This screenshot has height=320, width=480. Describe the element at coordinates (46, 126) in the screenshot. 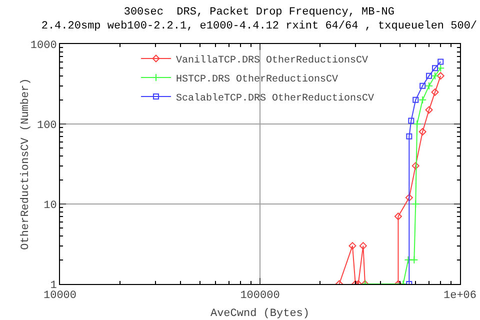

I see `y-tick-label: 100` at that location.